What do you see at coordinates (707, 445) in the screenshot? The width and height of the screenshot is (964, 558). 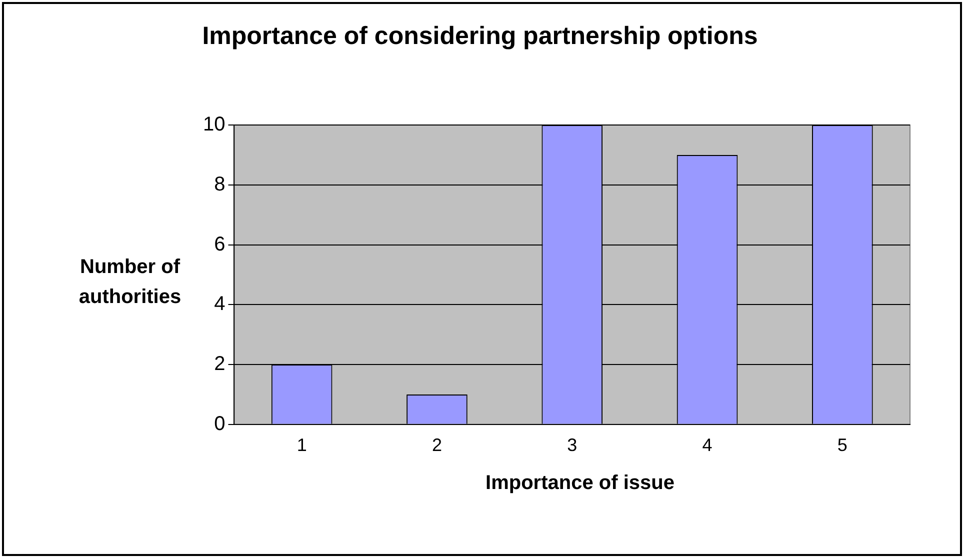 I see `x-tick-label: 4` at bounding box center [707, 445].